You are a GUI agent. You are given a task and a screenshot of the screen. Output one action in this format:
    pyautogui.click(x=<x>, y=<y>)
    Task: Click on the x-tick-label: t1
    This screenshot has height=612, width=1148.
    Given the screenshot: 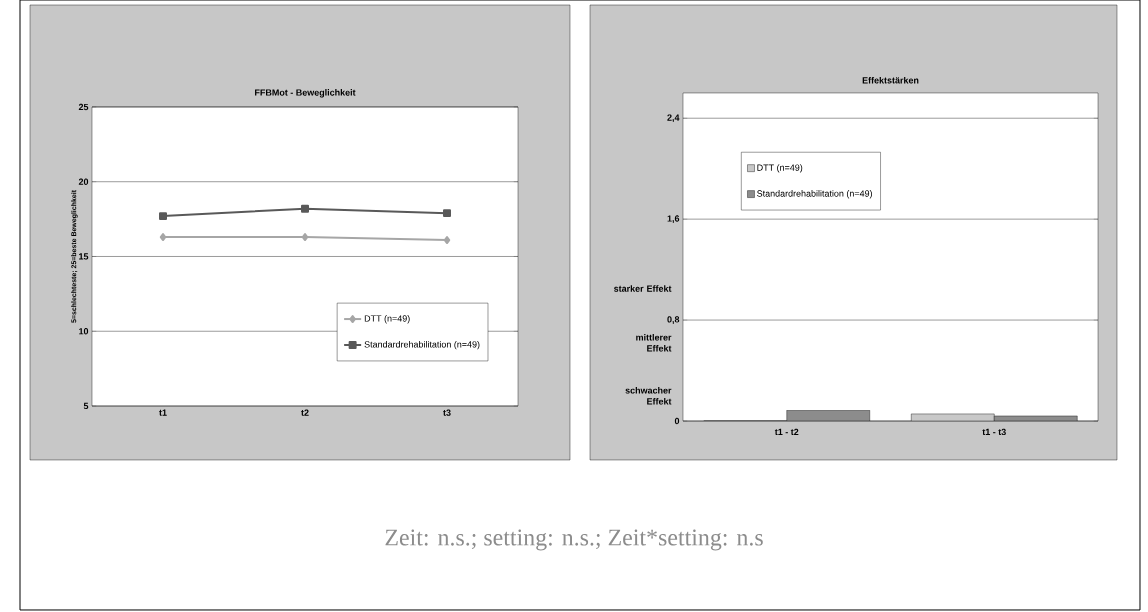 What is the action you would take?
    pyautogui.click(x=163, y=412)
    